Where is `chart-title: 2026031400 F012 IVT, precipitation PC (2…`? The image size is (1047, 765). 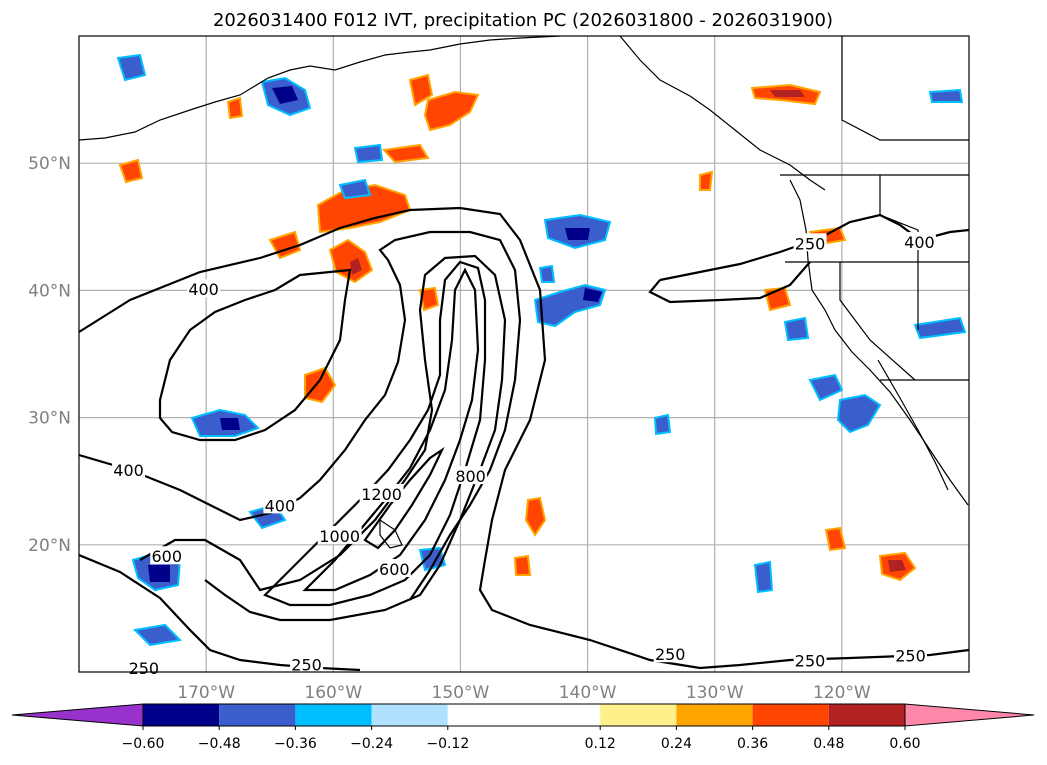 chart-title: 2026031400 F012 IVT, precipitation PC (2… is located at coordinates (523, 20).